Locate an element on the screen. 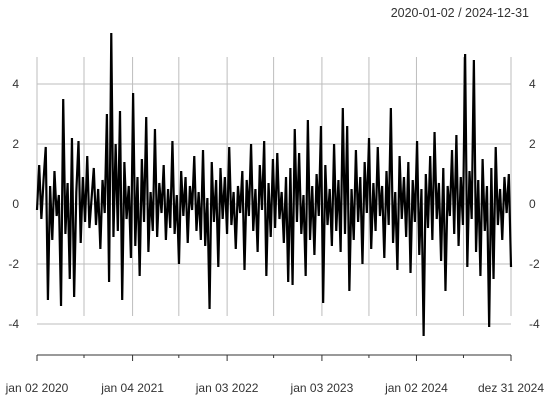 The image size is (550, 400). y-tick-label-left: 4 is located at coordinates (15, 84).